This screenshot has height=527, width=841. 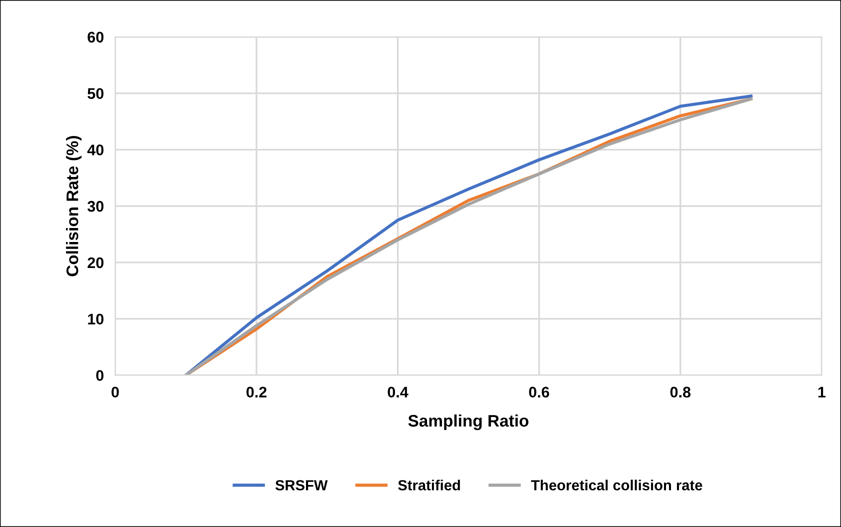 I want to click on legend-label: Theoretical collision rate, so click(x=616, y=485).